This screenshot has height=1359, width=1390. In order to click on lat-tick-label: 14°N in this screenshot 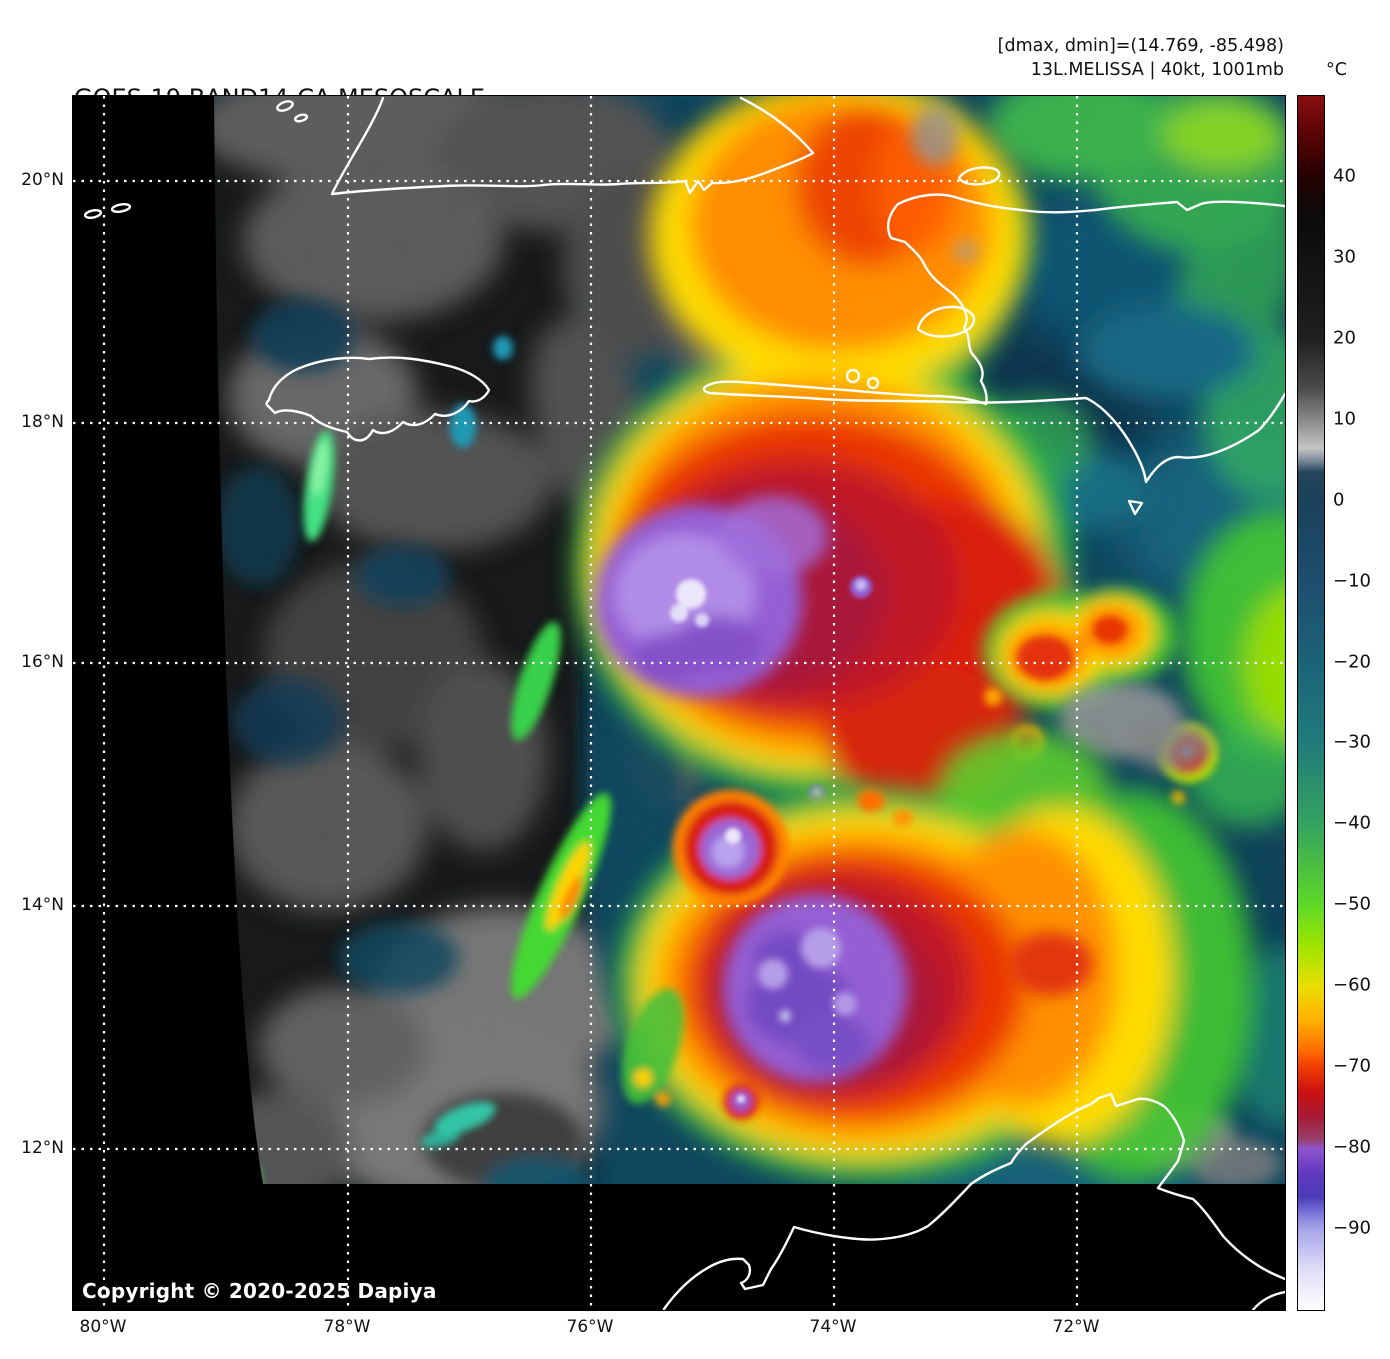, I will do `click(42, 905)`.